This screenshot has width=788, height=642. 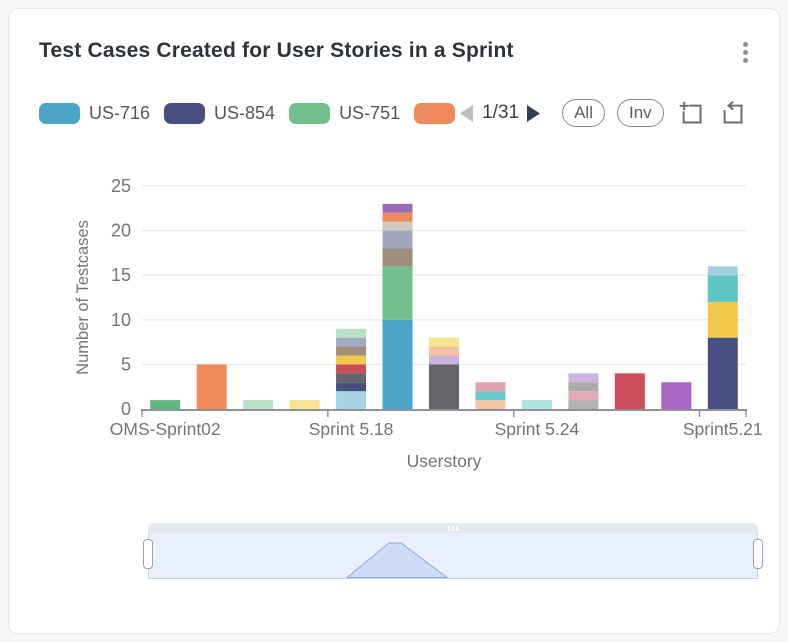 I want to click on select-all-button: All, so click(x=583, y=113).